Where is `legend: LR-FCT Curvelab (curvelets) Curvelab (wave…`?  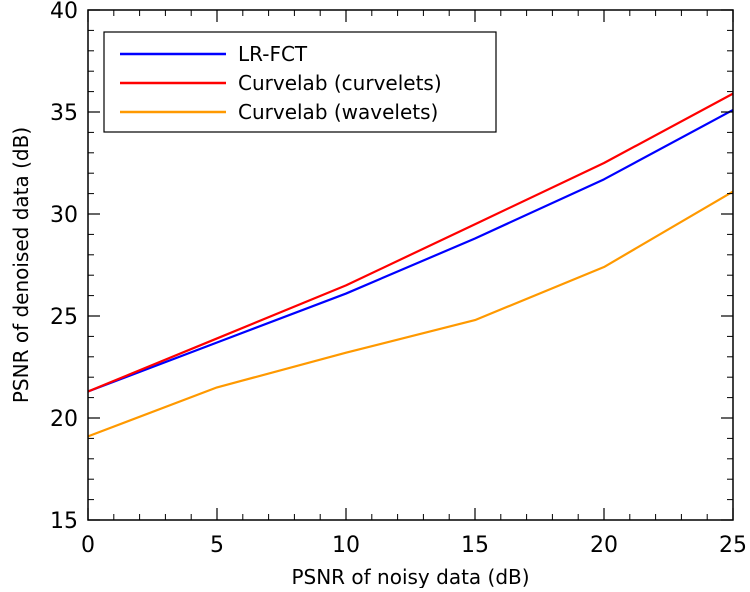
legend: LR-FCT Curvelab (curvelets) Curvelab (wave… is located at coordinates (300, 82).